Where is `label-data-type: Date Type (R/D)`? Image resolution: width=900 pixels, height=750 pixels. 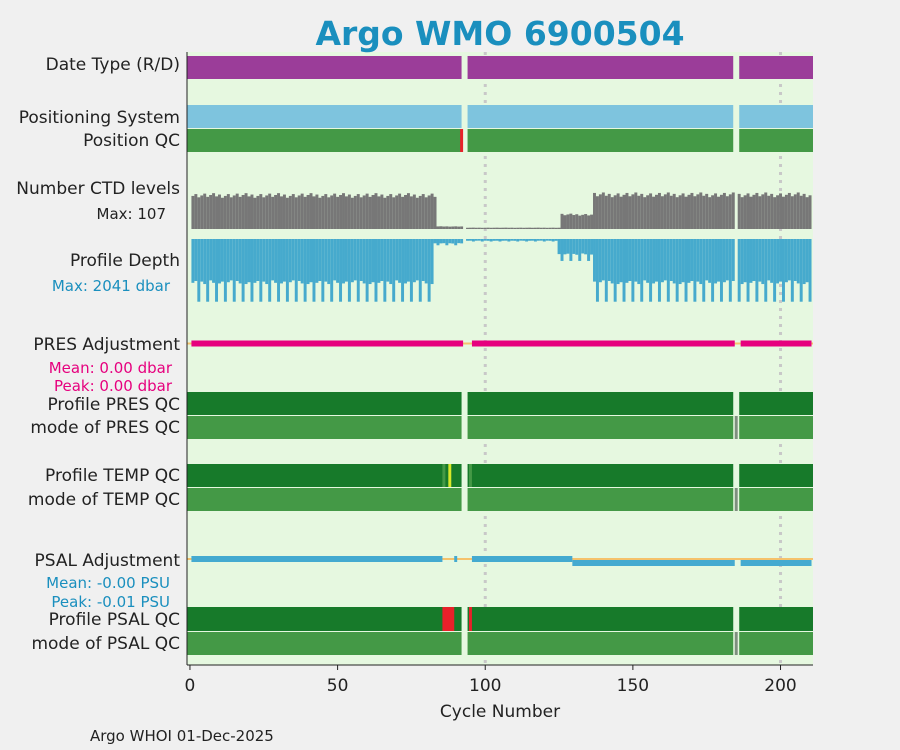 label-data-type: Date Type (R/D) is located at coordinates (113, 65).